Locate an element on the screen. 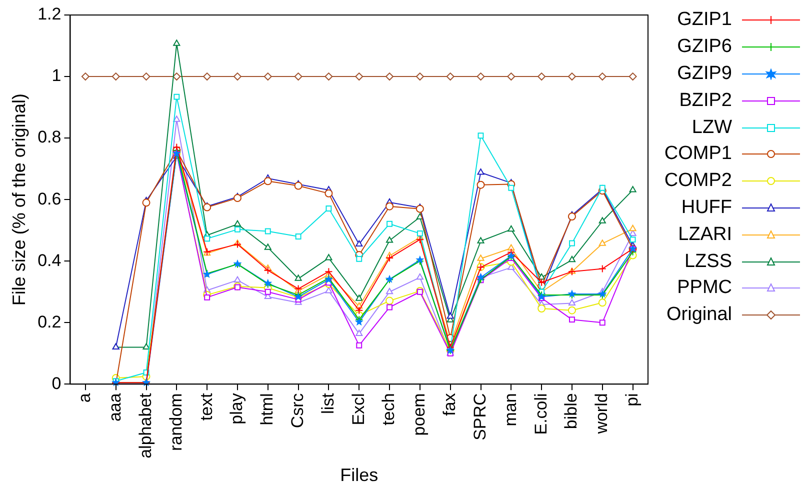 This screenshot has width=802, height=491. y-tick-label: 0.2 is located at coordinates (50, 322).